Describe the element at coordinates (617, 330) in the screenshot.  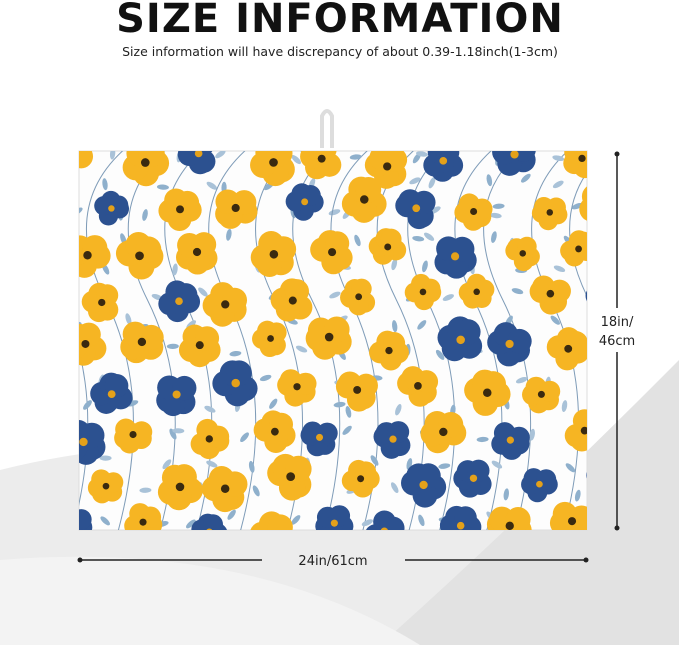
I see `label-bg` at that location.